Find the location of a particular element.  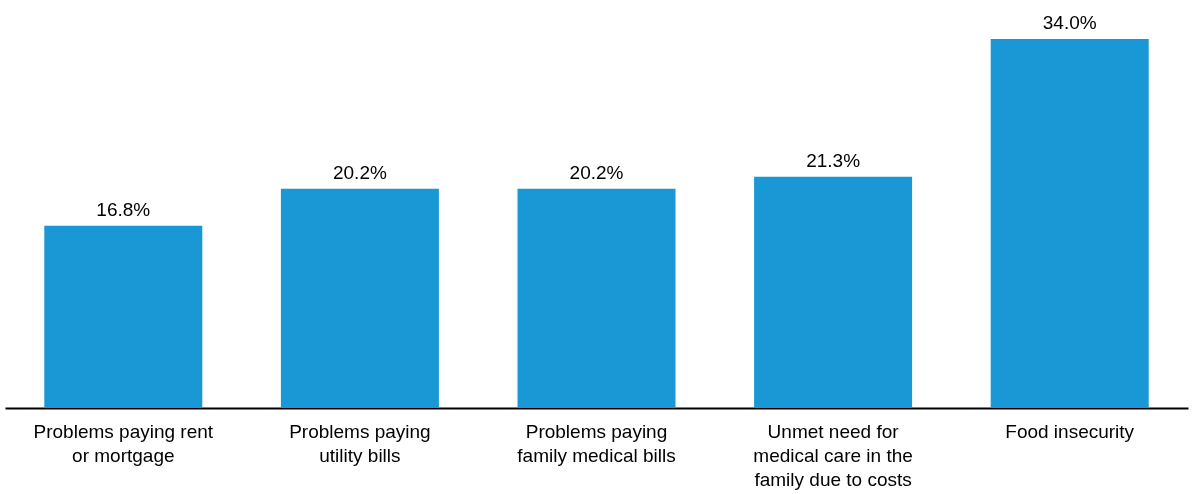

data-label: 21.3% is located at coordinates (833, 160).